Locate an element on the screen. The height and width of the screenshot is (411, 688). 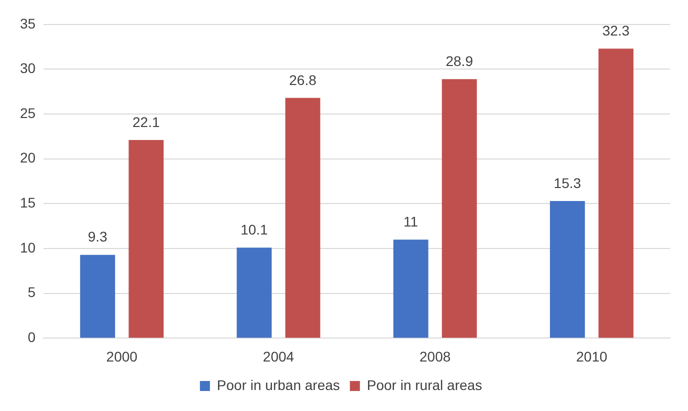
y-tick-label: 20 is located at coordinates (28, 158).